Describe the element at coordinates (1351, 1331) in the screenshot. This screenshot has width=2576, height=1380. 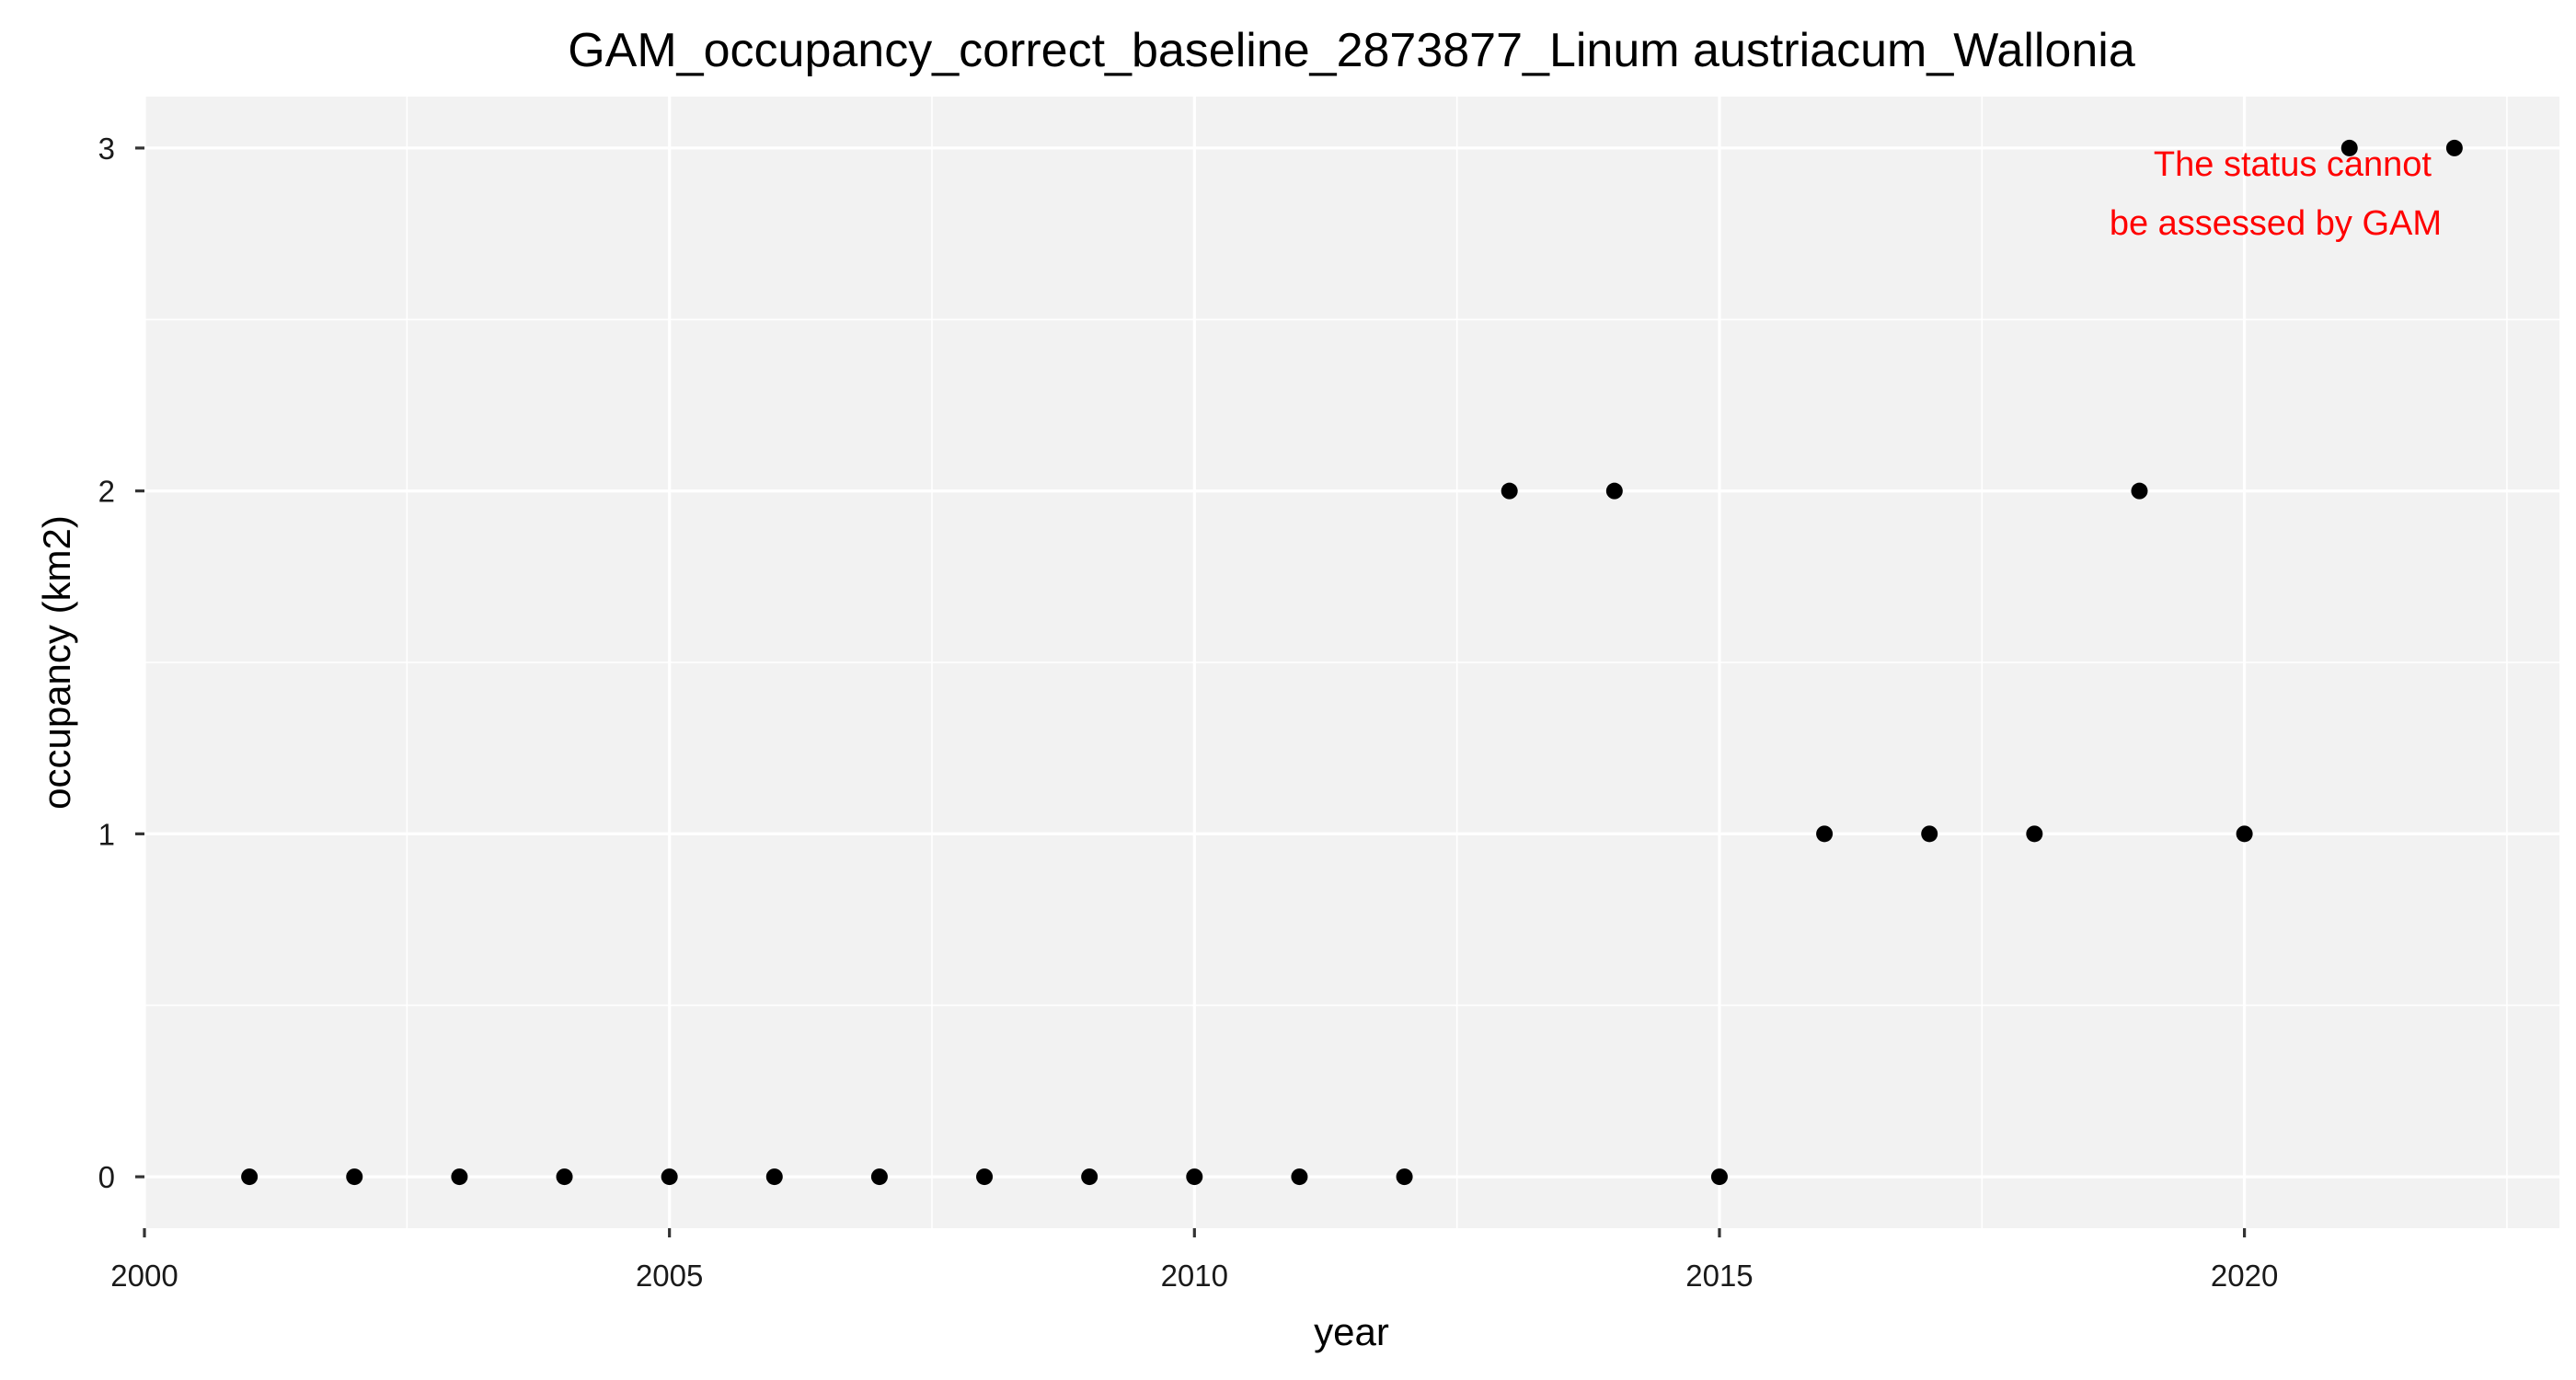
I see `x-axis-label: year` at that location.